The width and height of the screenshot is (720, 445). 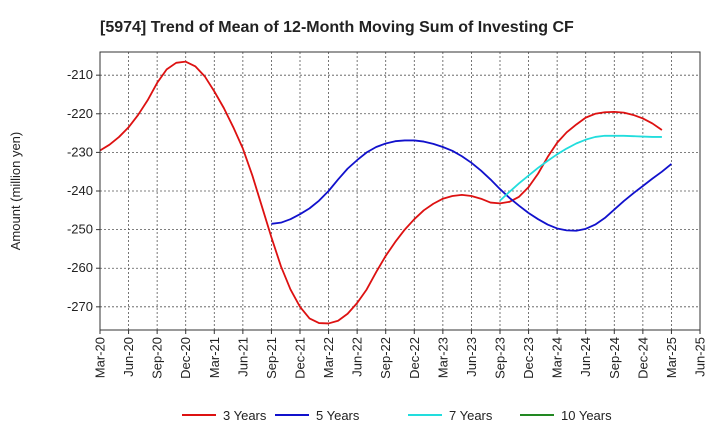 I want to click on y-tick-label: -270, so click(x=80, y=306).